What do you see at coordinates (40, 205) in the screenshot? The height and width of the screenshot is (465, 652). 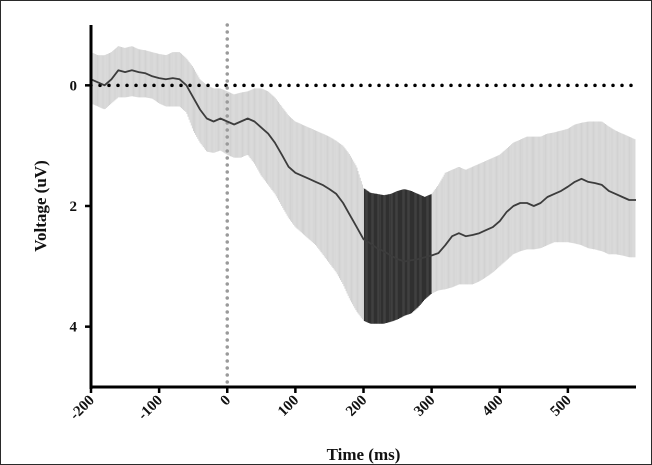 I see `y-axis-title: Voltage (uV)` at bounding box center [40, 205].